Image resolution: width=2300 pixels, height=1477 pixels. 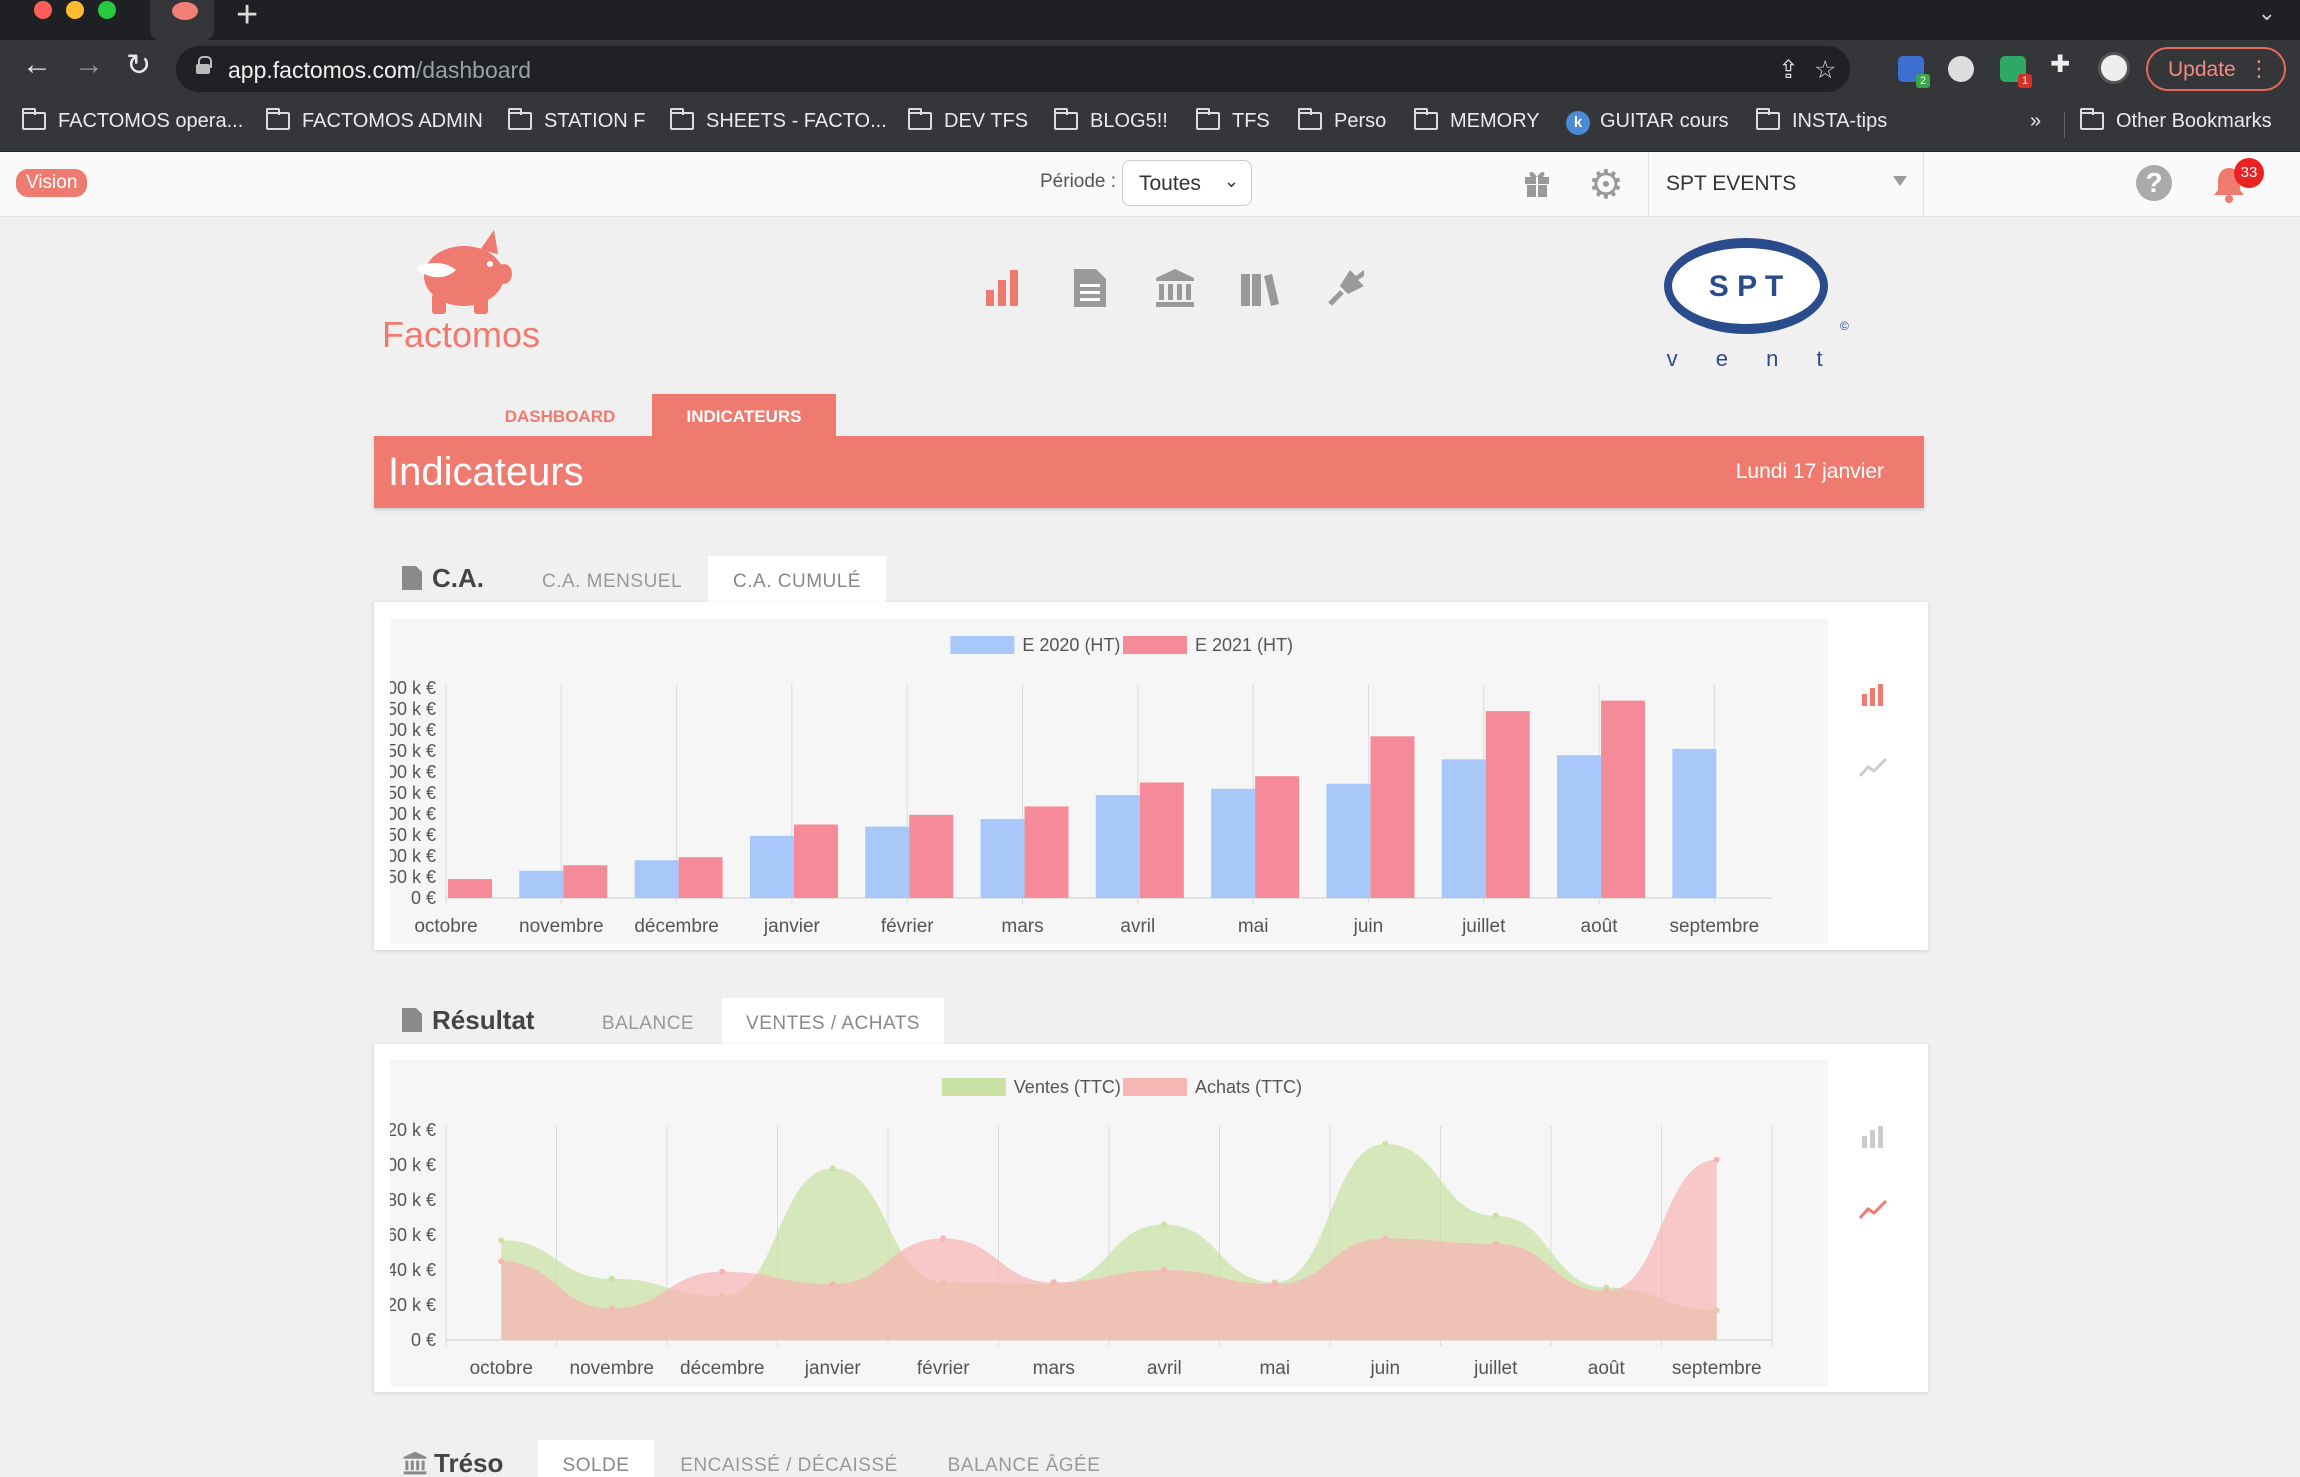 I want to click on client-logo: S P T © e v e n t s, so click(x=1750, y=304).